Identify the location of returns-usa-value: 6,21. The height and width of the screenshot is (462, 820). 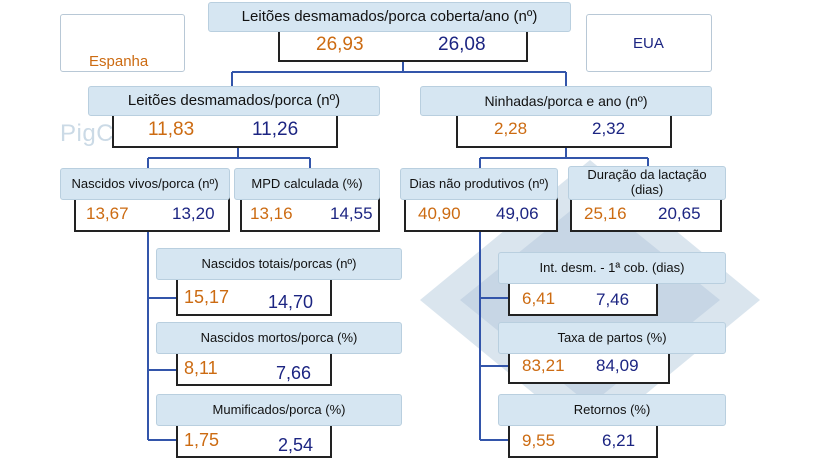
(619, 440).